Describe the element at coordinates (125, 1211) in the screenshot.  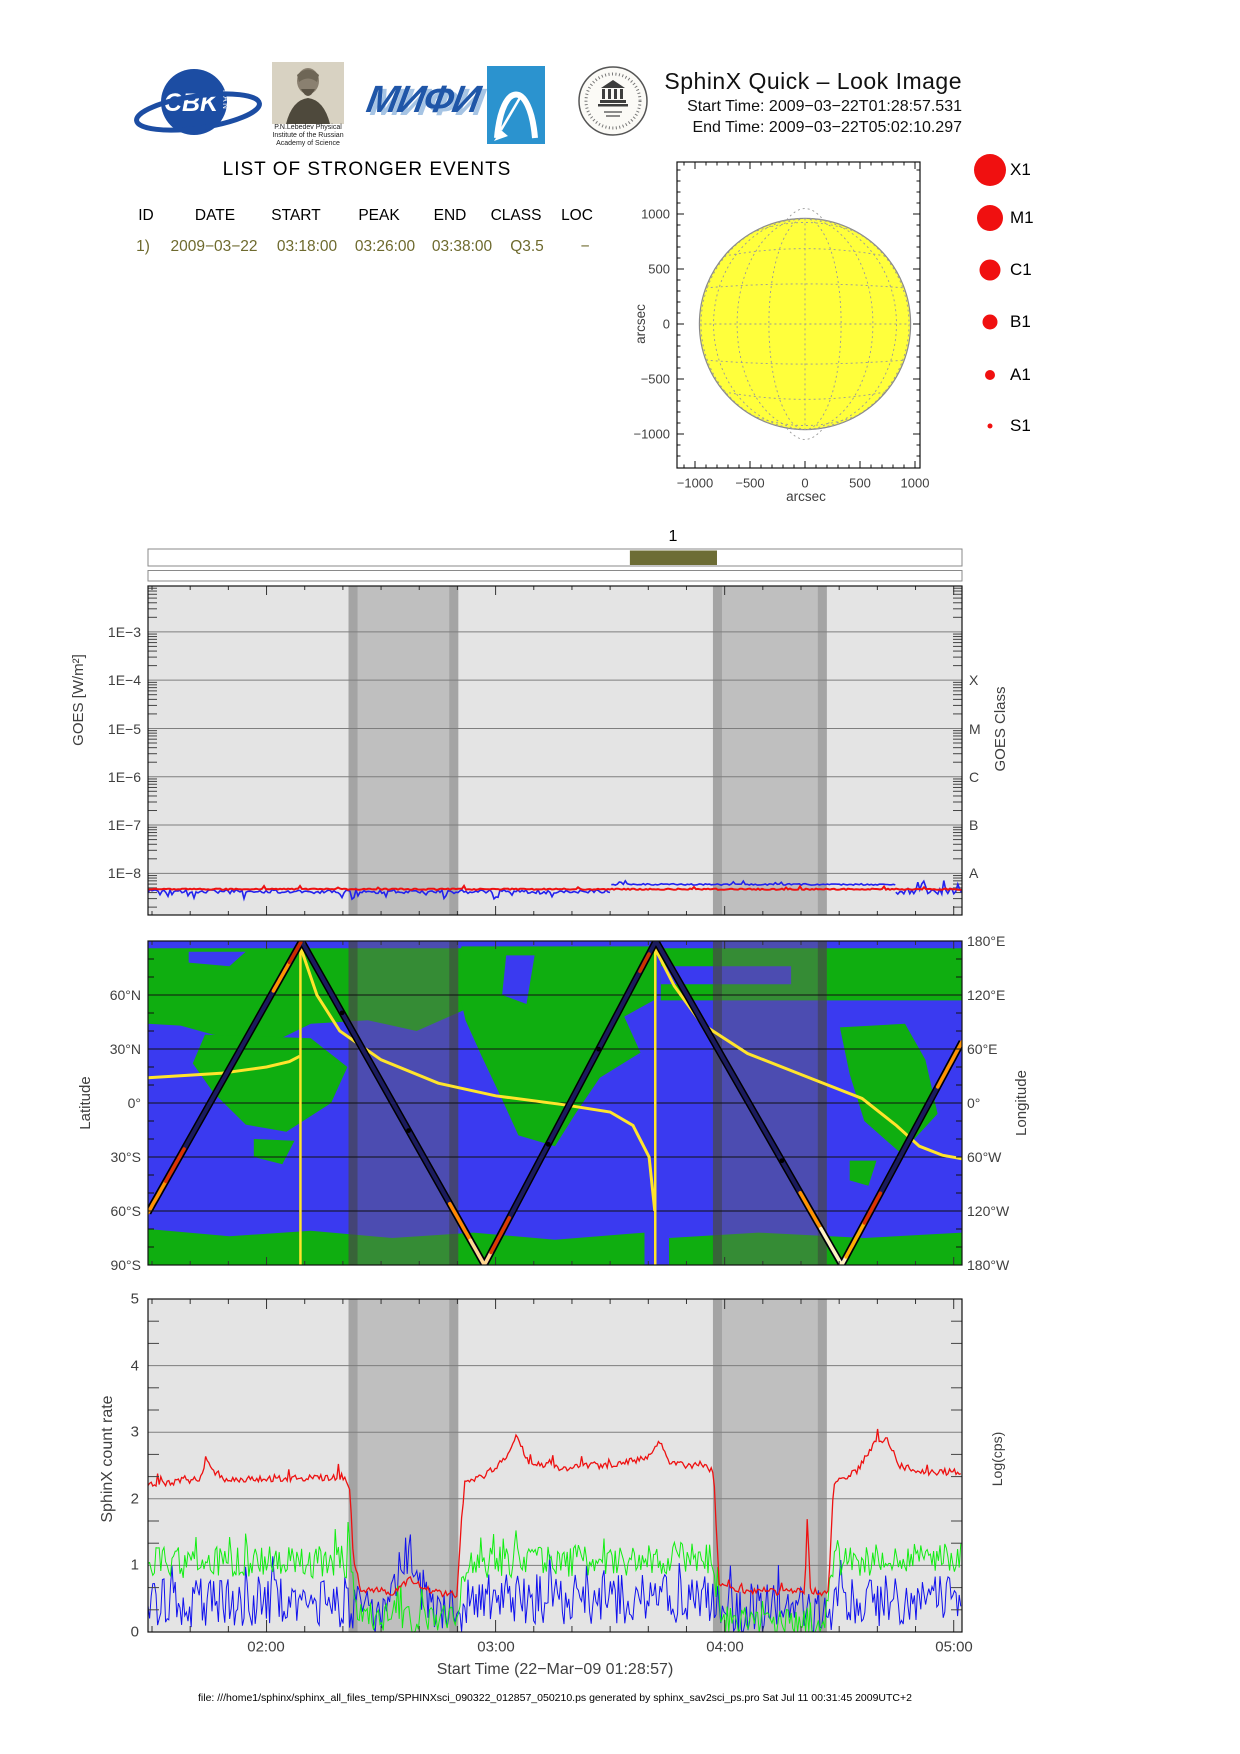
I see `axis-tick-label: 60°S` at that location.